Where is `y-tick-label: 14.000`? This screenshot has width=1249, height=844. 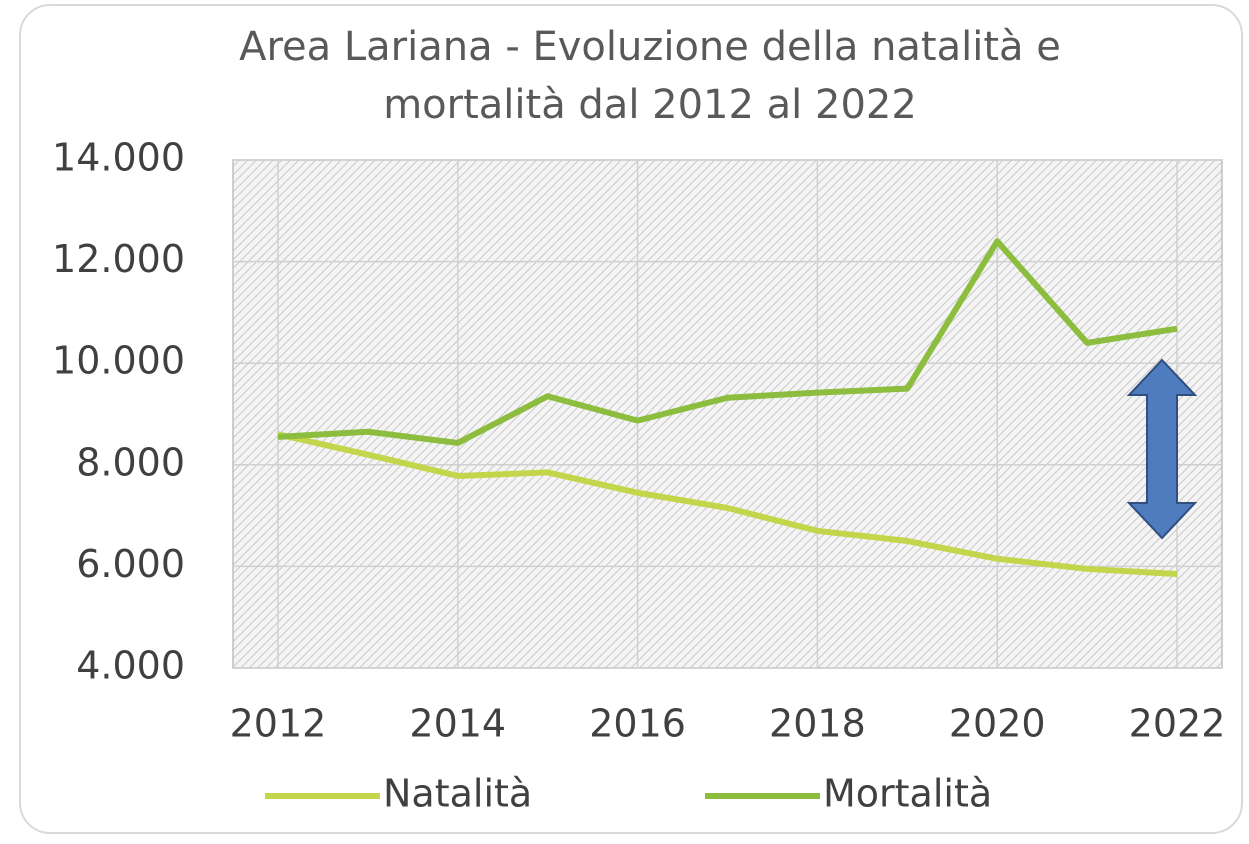 y-tick-label: 14.000 is located at coordinates (118, 158).